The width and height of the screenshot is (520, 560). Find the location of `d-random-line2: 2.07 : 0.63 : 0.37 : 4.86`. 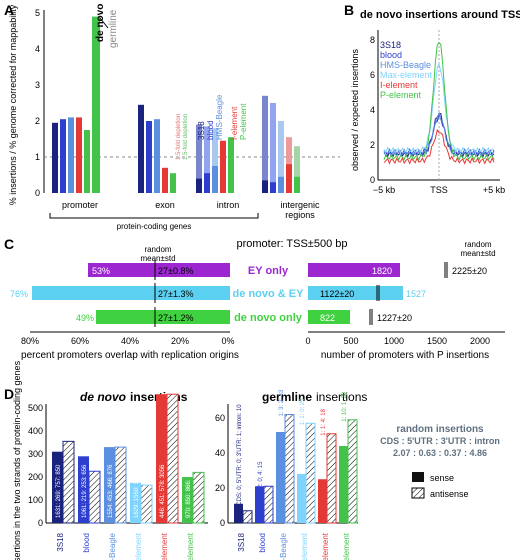

d-random-line2: 2.07 : 0.63 : 0.37 : 4.86 is located at coordinates (440, 453).